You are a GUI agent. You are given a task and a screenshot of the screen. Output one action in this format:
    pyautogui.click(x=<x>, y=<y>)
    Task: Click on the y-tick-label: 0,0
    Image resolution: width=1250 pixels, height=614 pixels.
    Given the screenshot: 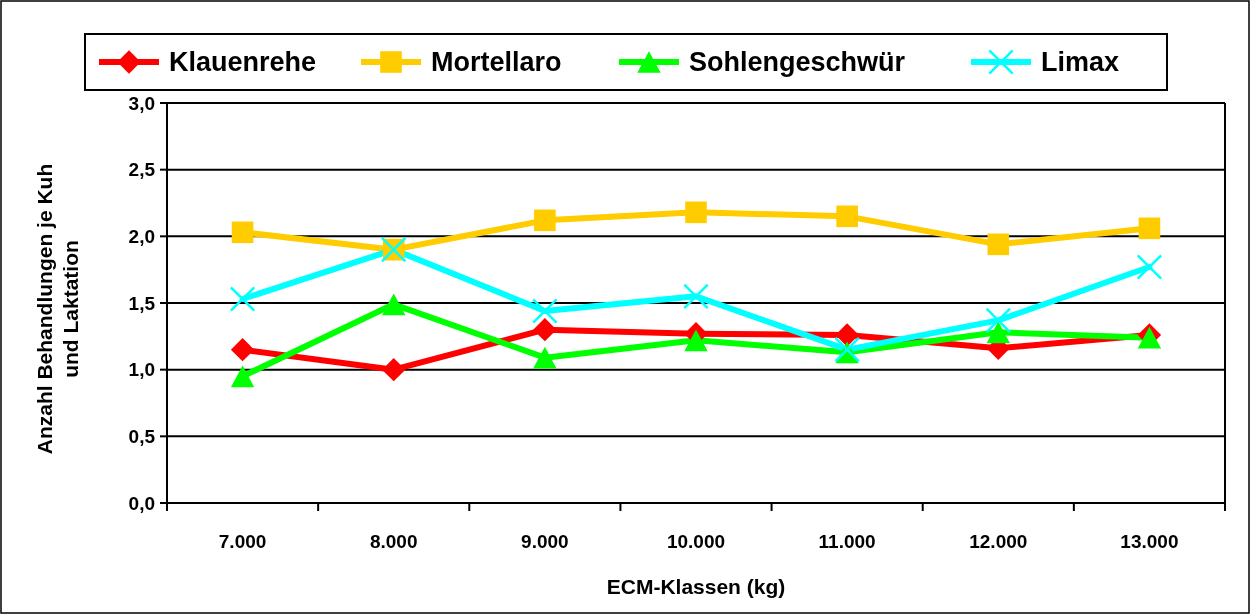 What is the action you would take?
    pyautogui.click(x=141, y=503)
    